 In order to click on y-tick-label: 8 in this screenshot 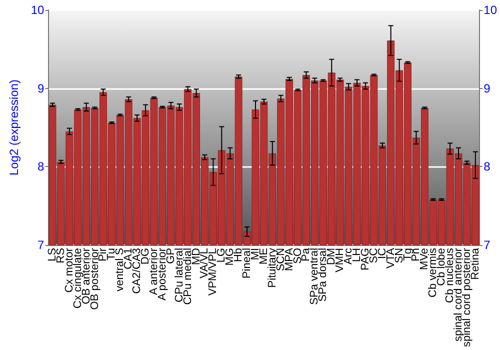, I will do `click(41, 167)`.